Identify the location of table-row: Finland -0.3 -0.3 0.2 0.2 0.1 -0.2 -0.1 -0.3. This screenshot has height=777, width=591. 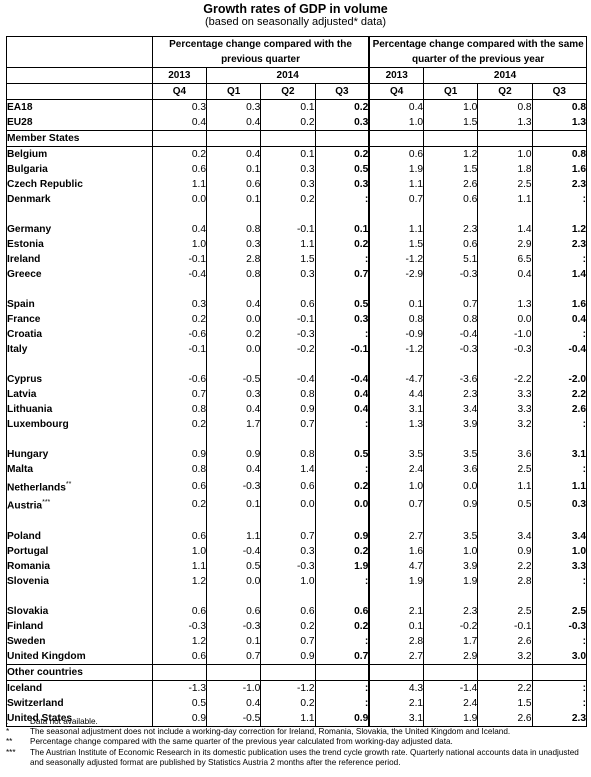
(297, 626).